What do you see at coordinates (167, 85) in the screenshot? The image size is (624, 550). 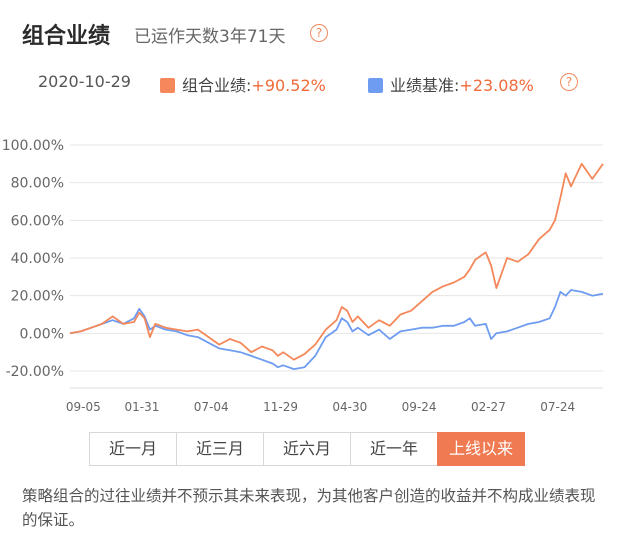 I see `legend-swatch-portfolio` at bounding box center [167, 85].